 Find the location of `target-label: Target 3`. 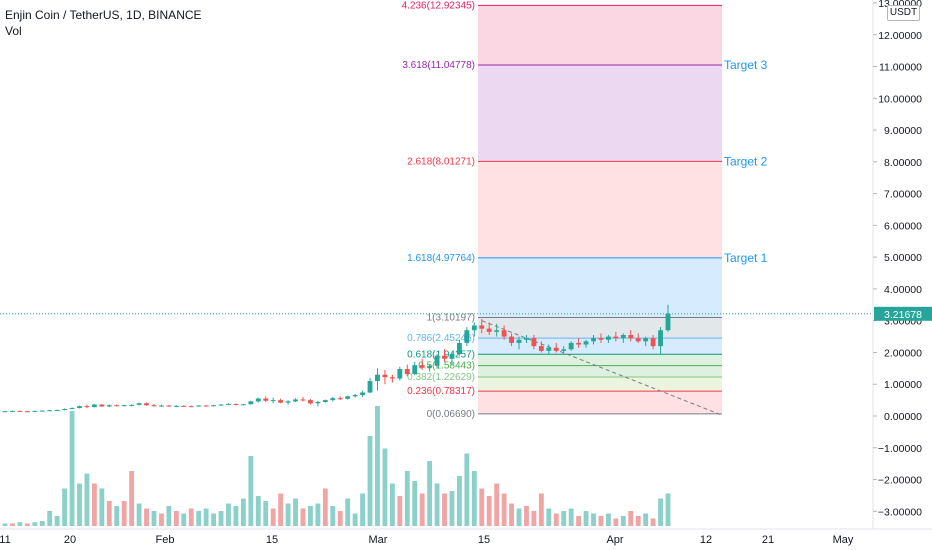

target-label: Target 3 is located at coordinates (746, 65).